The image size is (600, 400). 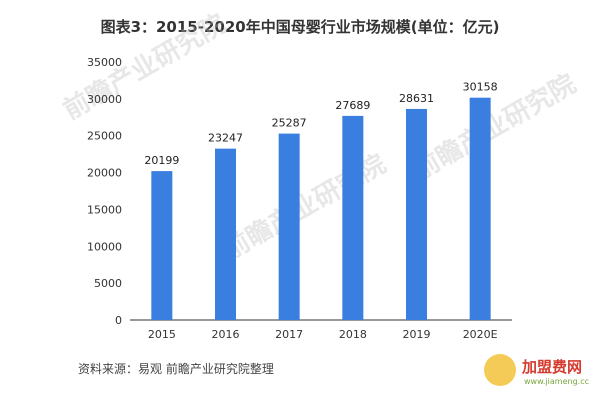 What do you see at coordinates (323, 334) in the screenshot?
I see `x-axis-labels: 2015 2016 2017 2018 2019 2020E` at bounding box center [323, 334].